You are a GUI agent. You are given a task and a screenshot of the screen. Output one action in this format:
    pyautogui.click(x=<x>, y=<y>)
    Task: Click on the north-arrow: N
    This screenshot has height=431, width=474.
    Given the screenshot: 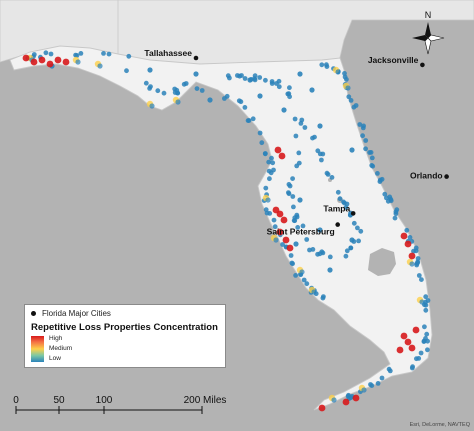 What is the action you would take?
    pyautogui.click(x=428, y=32)
    